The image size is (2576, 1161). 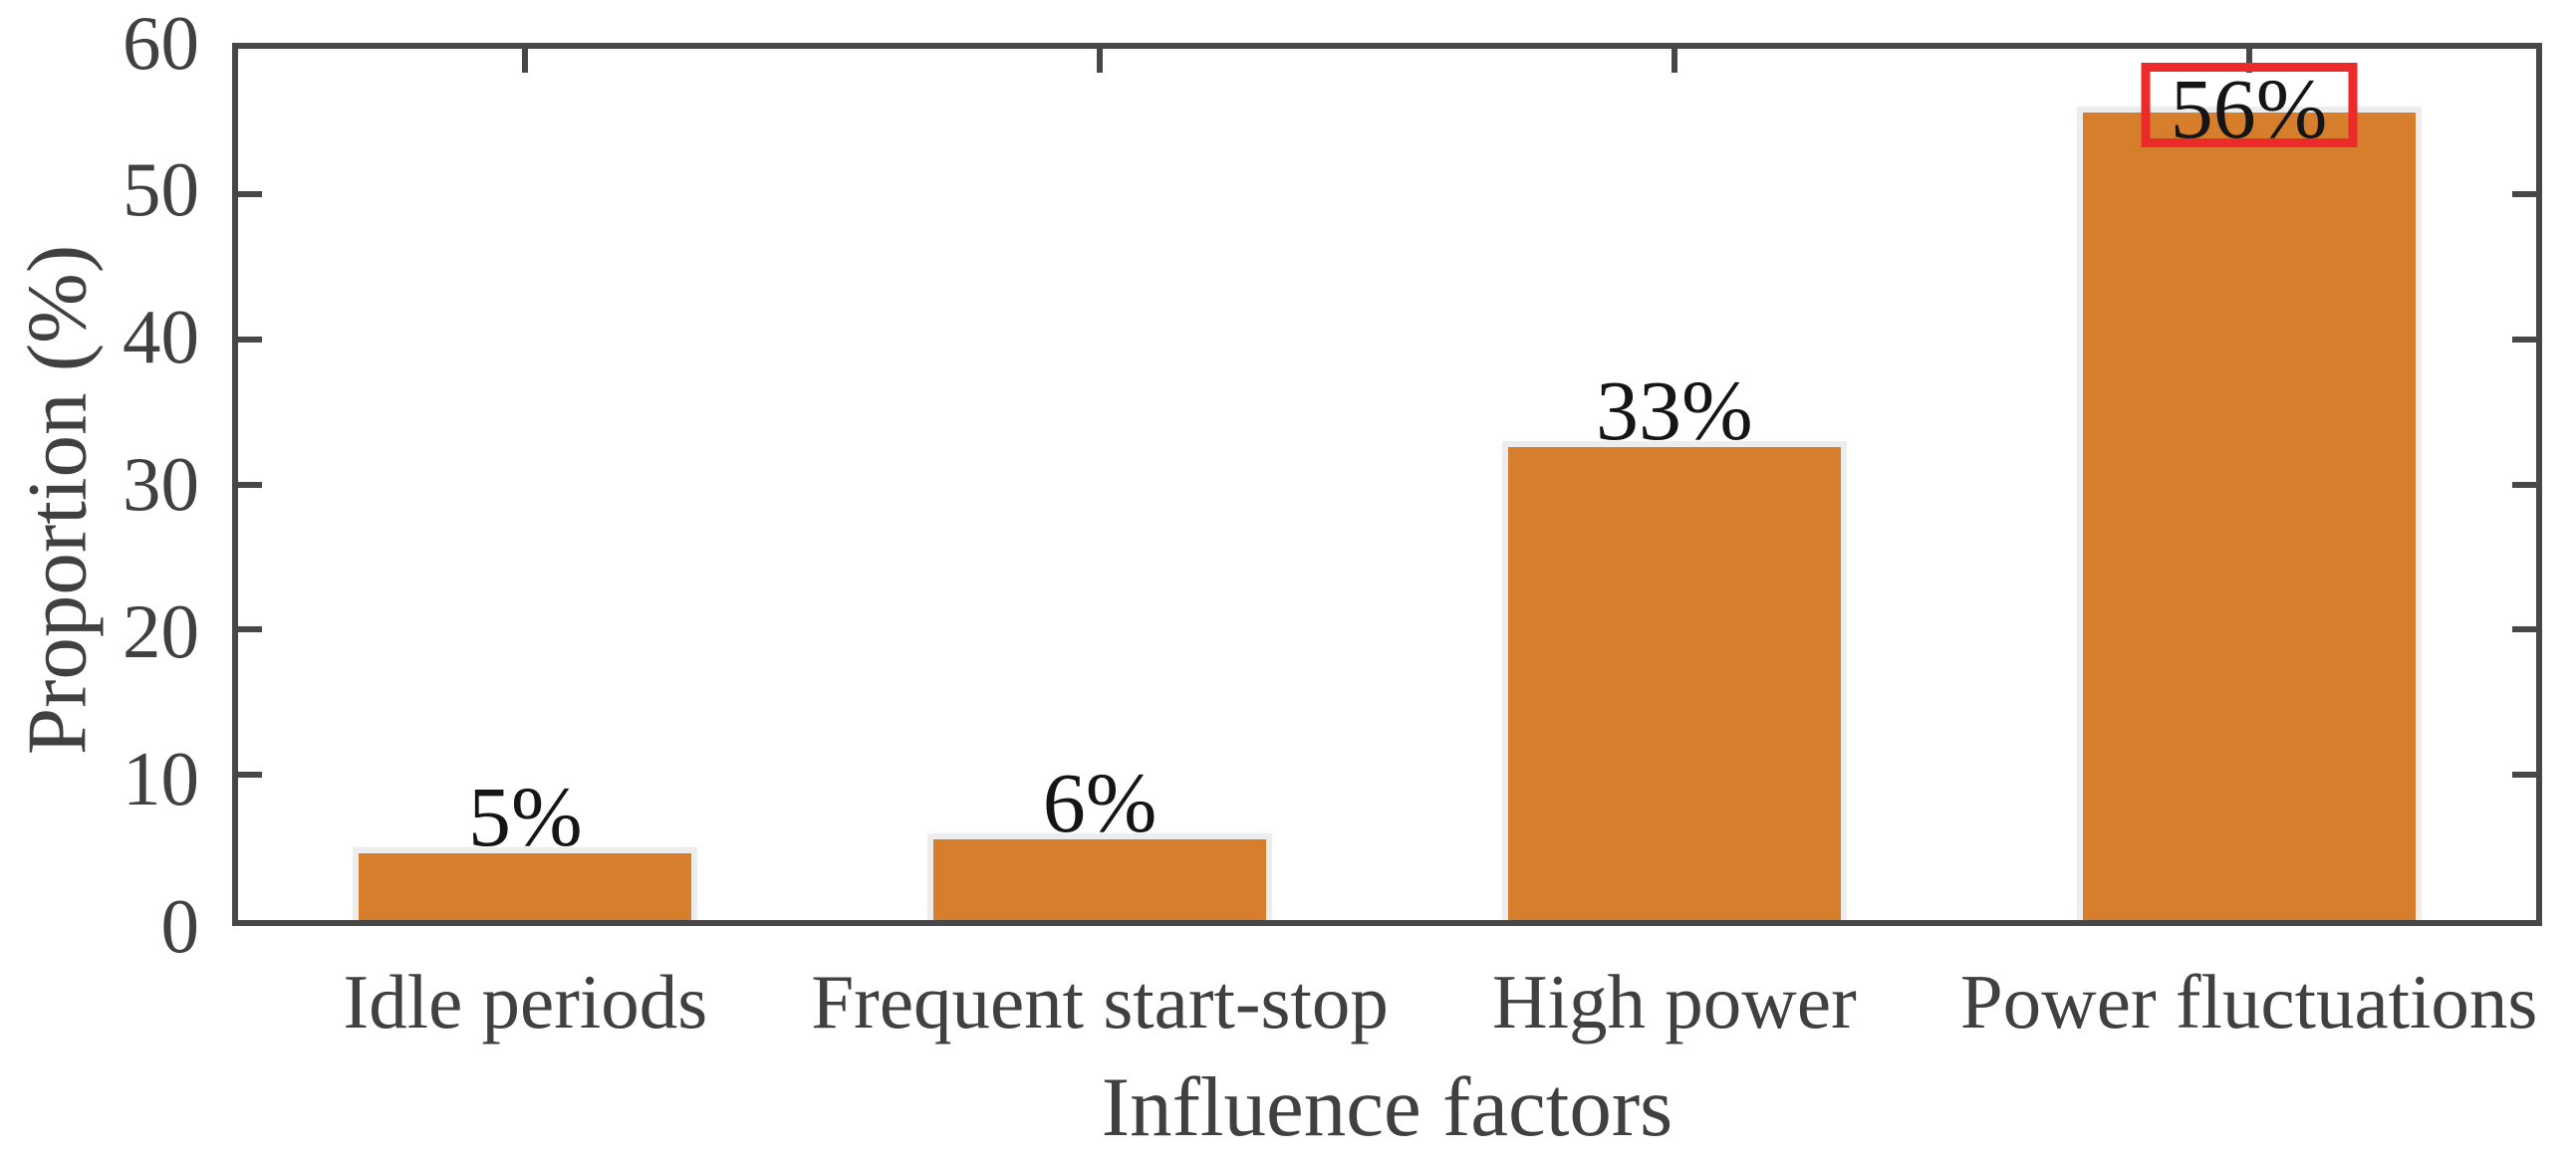 What do you see at coordinates (161, 484) in the screenshot?
I see `y-tick-label: 30` at bounding box center [161, 484].